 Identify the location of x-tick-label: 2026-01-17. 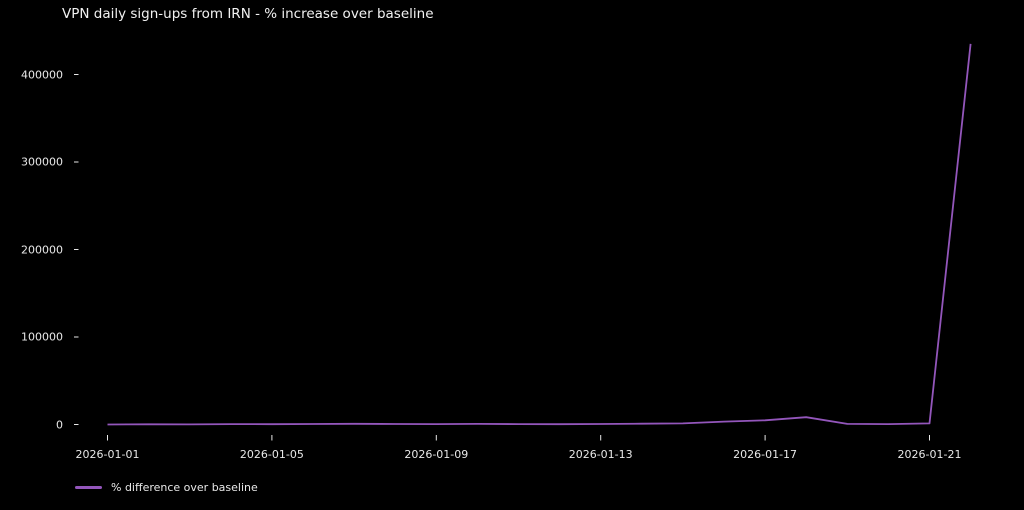
(765, 454).